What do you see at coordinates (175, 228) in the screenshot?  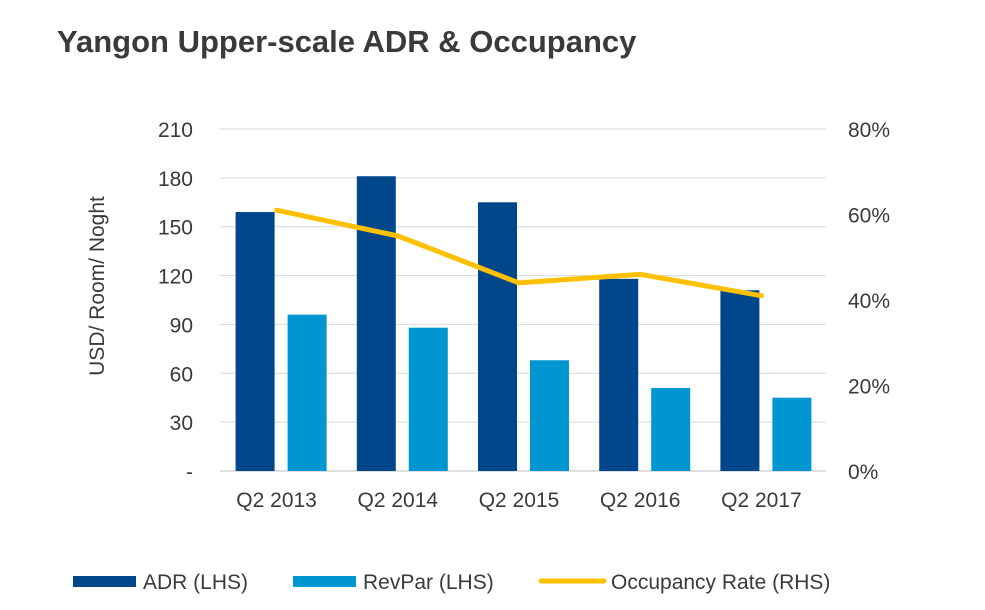 I see `y-tick-label: 150` at bounding box center [175, 228].